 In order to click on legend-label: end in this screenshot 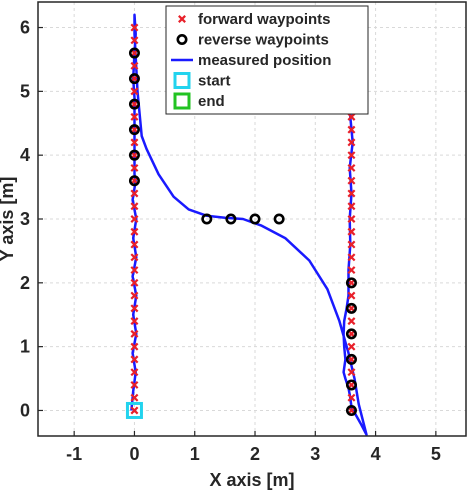, I will do `click(211, 101)`.